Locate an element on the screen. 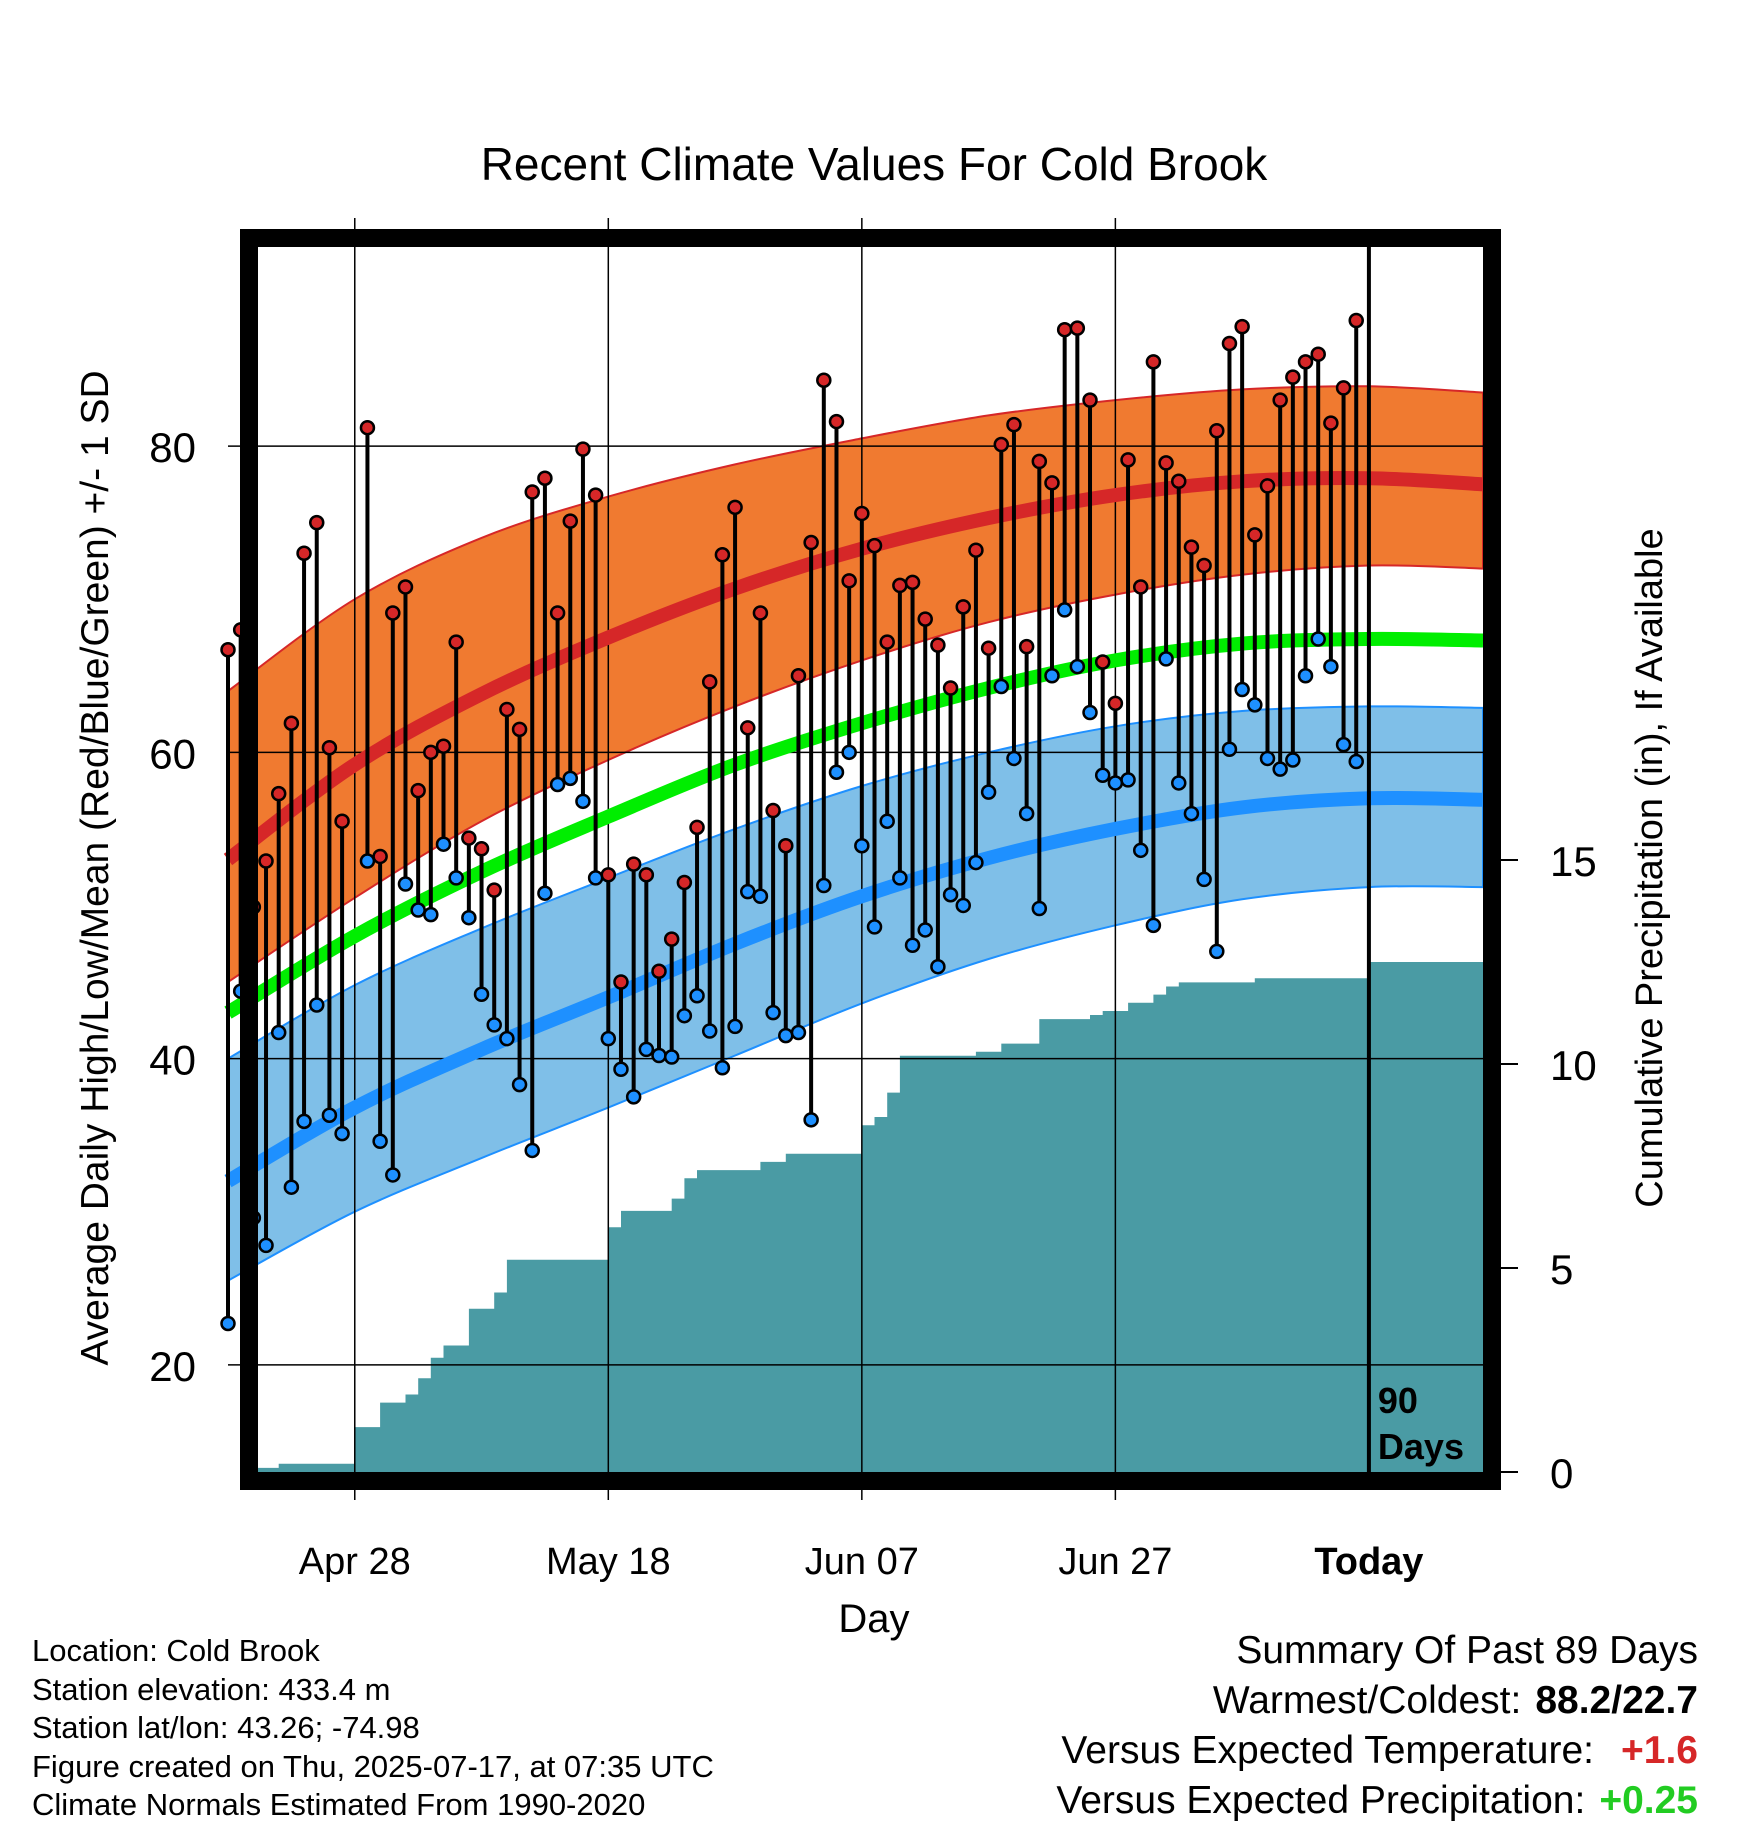  warm-cold-value: 88.2/22.7 is located at coordinates (1616, 1700).